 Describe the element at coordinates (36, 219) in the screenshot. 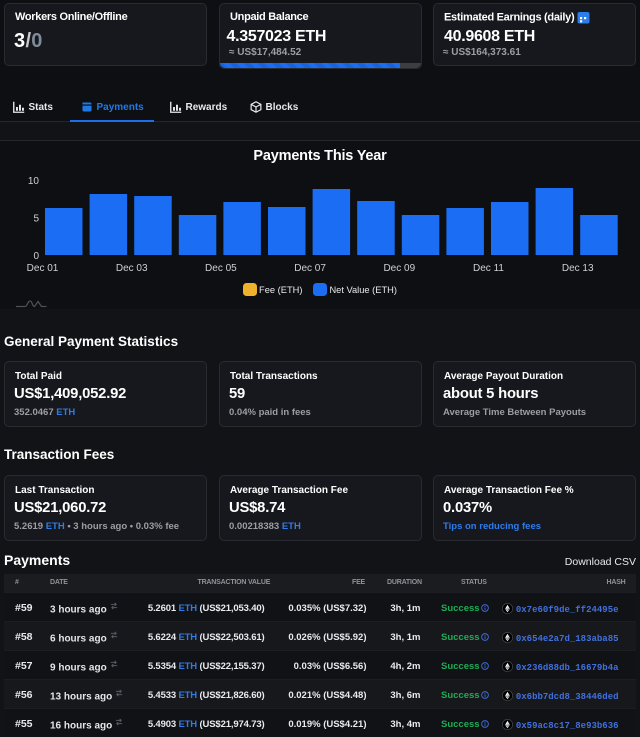

I see `svg-text: 5` at that location.